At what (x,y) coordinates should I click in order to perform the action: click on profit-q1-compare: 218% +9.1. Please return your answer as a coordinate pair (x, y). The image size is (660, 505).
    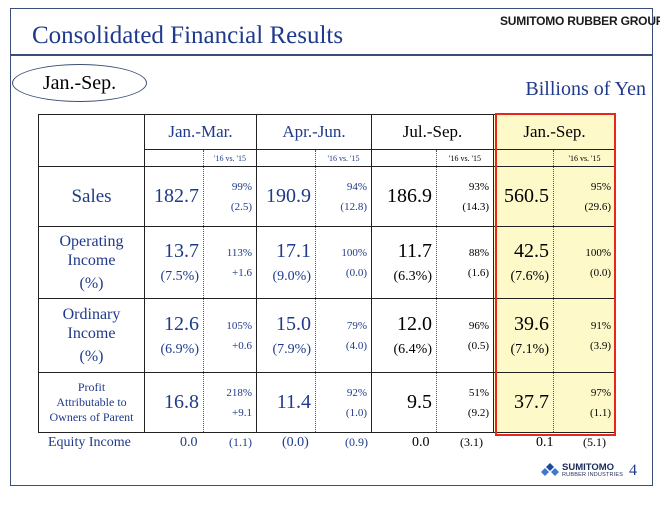
    Looking at the image, I should click on (230, 402).